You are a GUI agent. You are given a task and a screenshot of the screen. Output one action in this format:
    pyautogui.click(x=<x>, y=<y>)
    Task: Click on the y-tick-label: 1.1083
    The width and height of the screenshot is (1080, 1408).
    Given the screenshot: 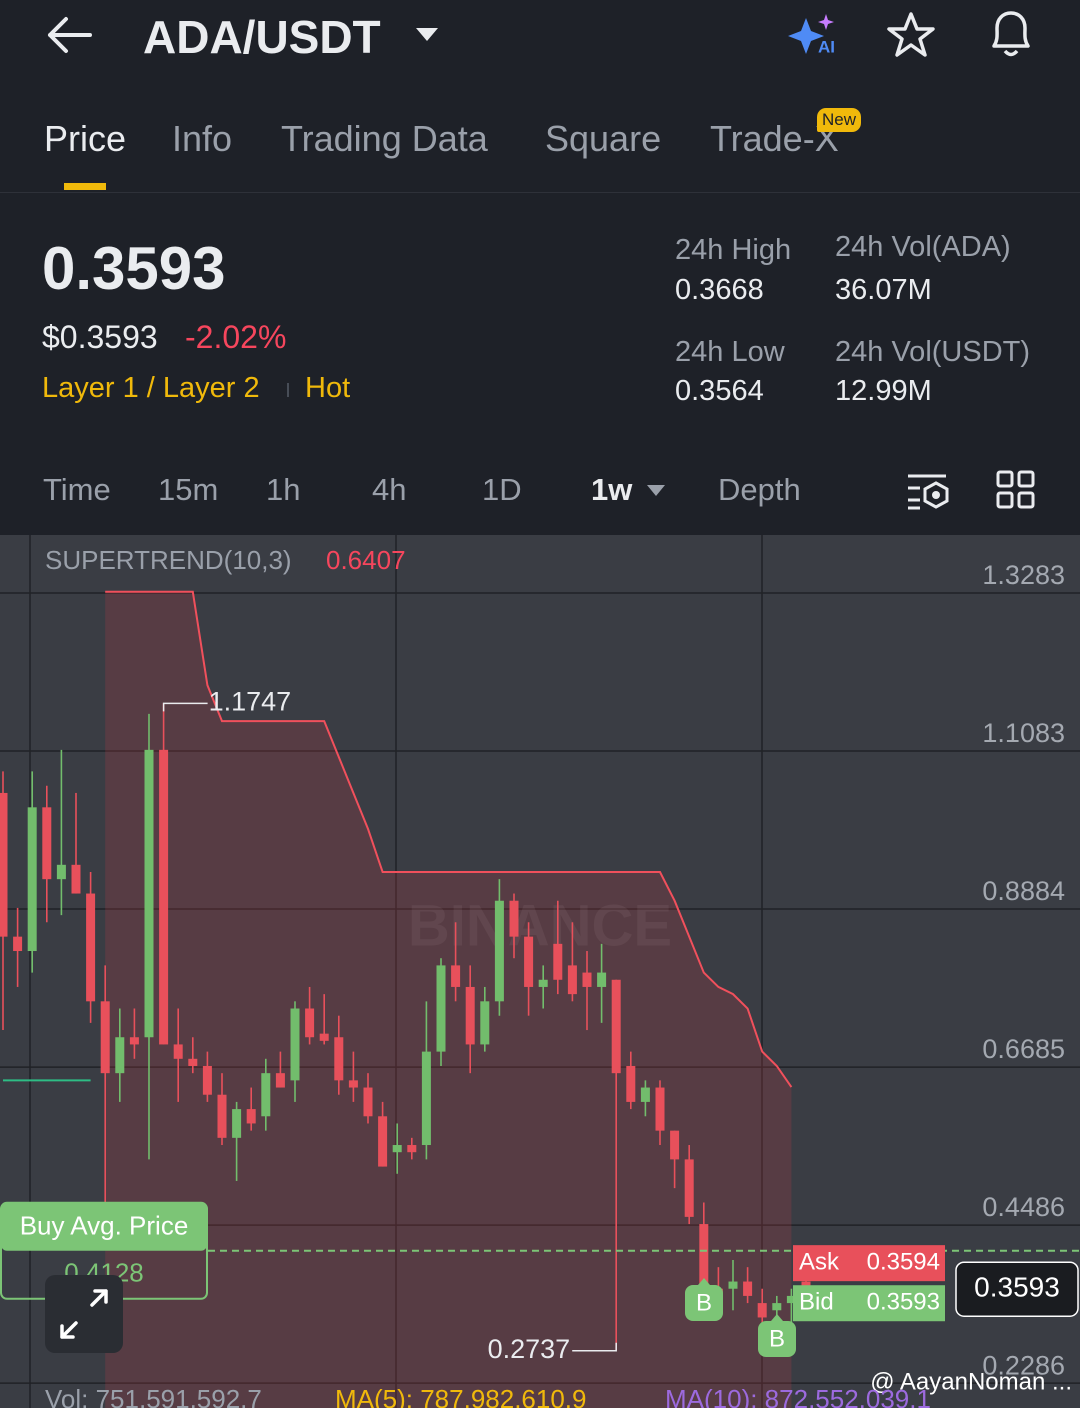 What is the action you would take?
    pyautogui.click(x=1023, y=733)
    